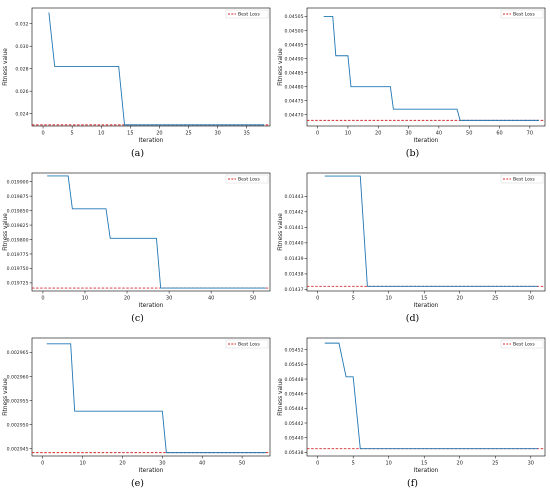 The image size is (550, 496). What do you see at coordinates (21, 69) in the screenshot?
I see `y-tick-label: 0.028` at bounding box center [21, 69].